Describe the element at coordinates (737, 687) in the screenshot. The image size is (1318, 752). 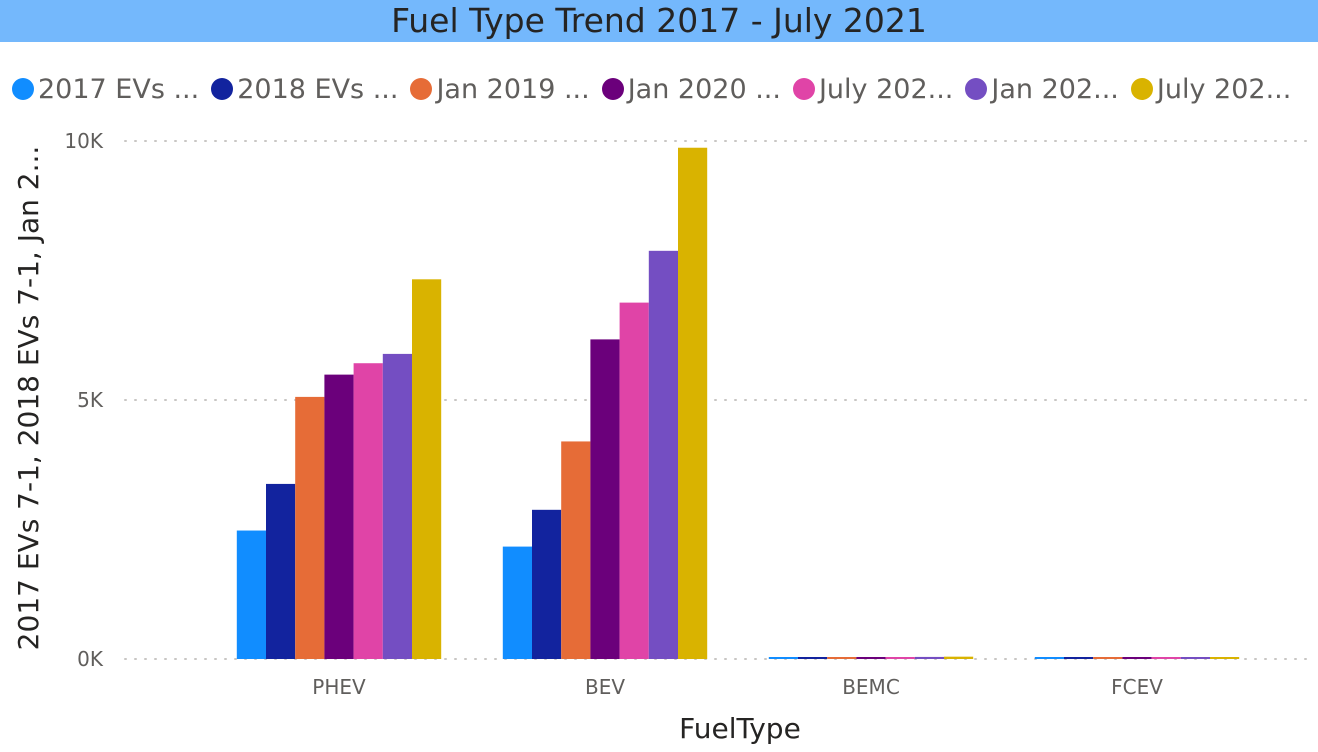
I see `x-axis-ticks: PHEV BEV BEMC FCEV` at that location.